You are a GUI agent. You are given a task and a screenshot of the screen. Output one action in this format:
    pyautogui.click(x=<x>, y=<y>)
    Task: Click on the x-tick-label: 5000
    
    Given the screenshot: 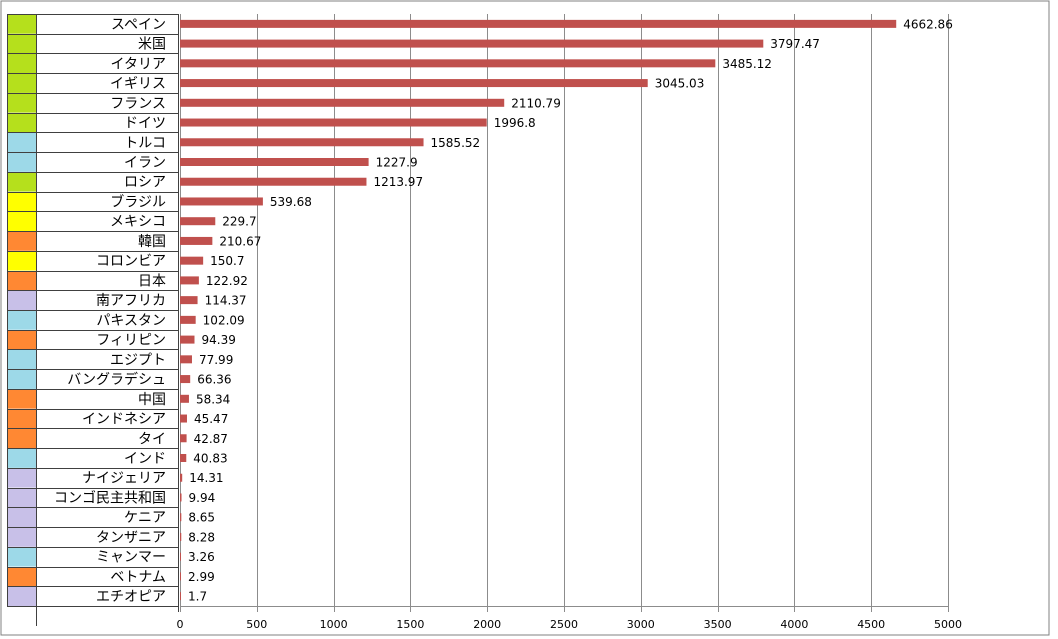 What is the action you would take?
    pyautogui.click(x=948, y=624)
    